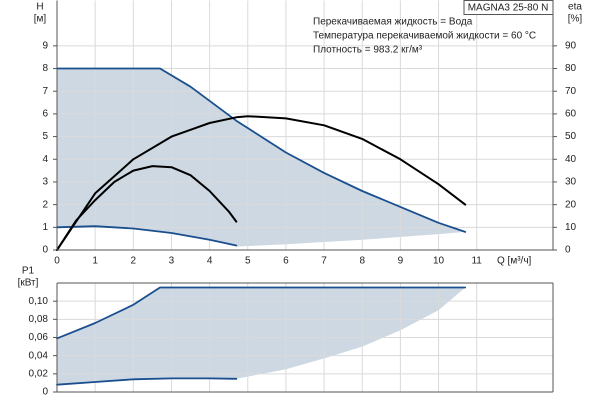 The width and height of the screenshot is (600, 400). What do you see at coordinates (39, 355) in the screenshot?
I see `y-tick-label: 0,04` at bounding box center [39, 355].